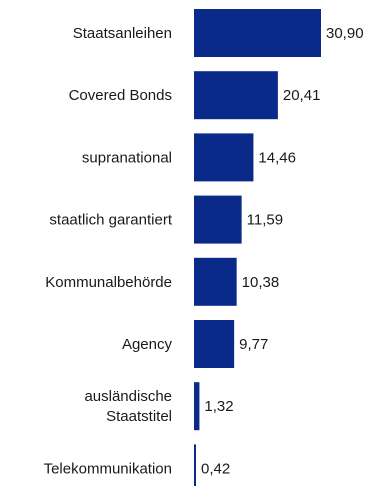 The height and width of the screenshot is (486, 384). I want to click on category-label-3: staatlich garantiert, so click(110, 220).